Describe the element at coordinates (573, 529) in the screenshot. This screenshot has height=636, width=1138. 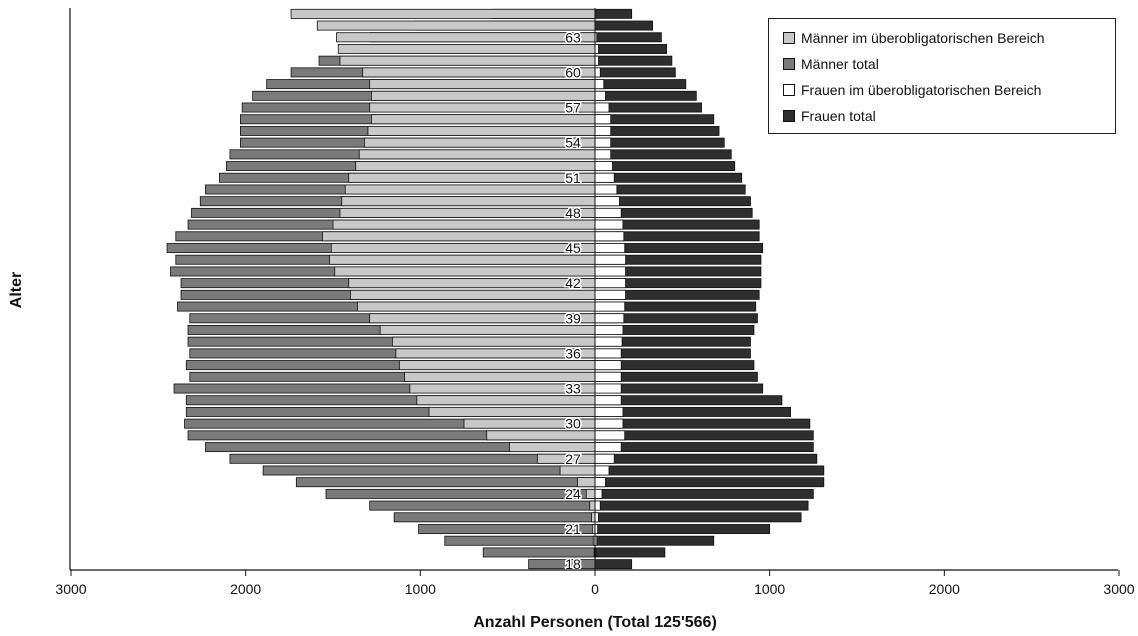
I see `age-label: 21` at that location.